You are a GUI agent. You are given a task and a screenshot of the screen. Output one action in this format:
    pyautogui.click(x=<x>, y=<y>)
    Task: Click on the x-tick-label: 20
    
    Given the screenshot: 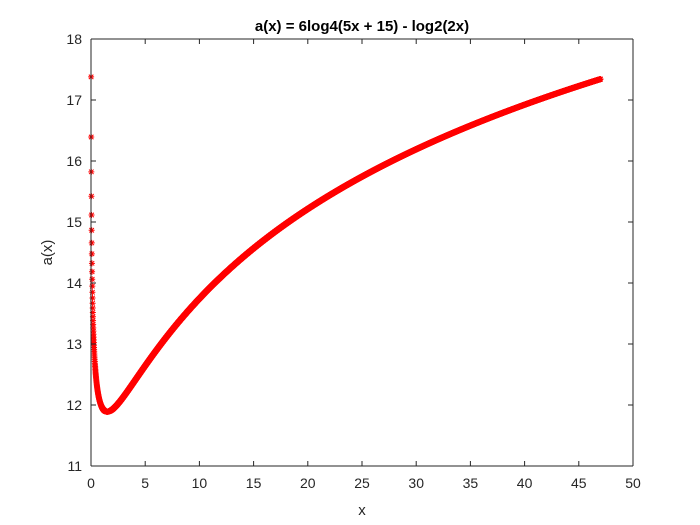 What is the action you would take?
    pyautogui.click(x=308, y=483)
    